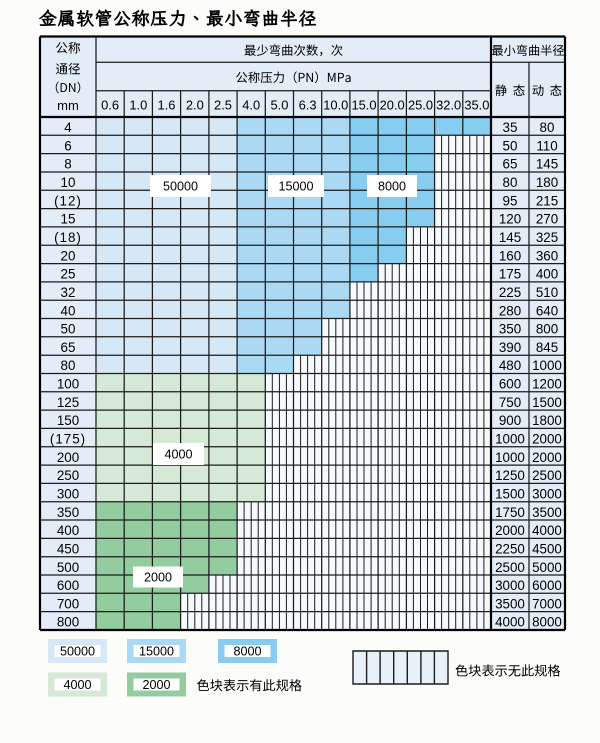 This screenshot has height=743, width=600. I want to click on svg-text: 65, so click(510, 164).